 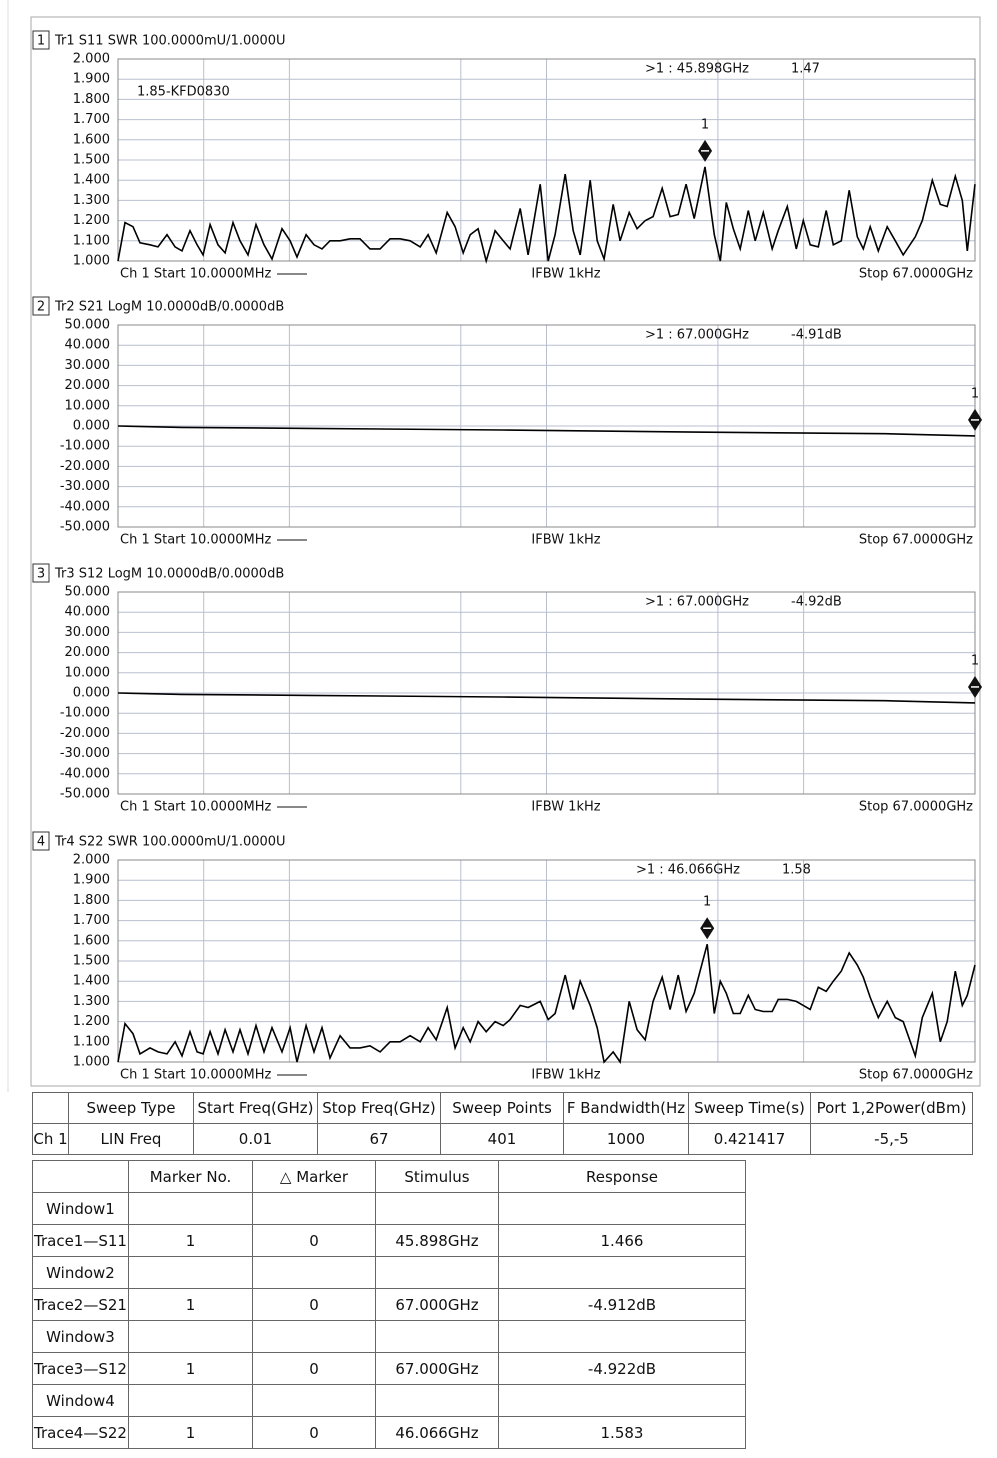 I want to click on trace-name: Trace3—S12, so click(x=80, y=1368).